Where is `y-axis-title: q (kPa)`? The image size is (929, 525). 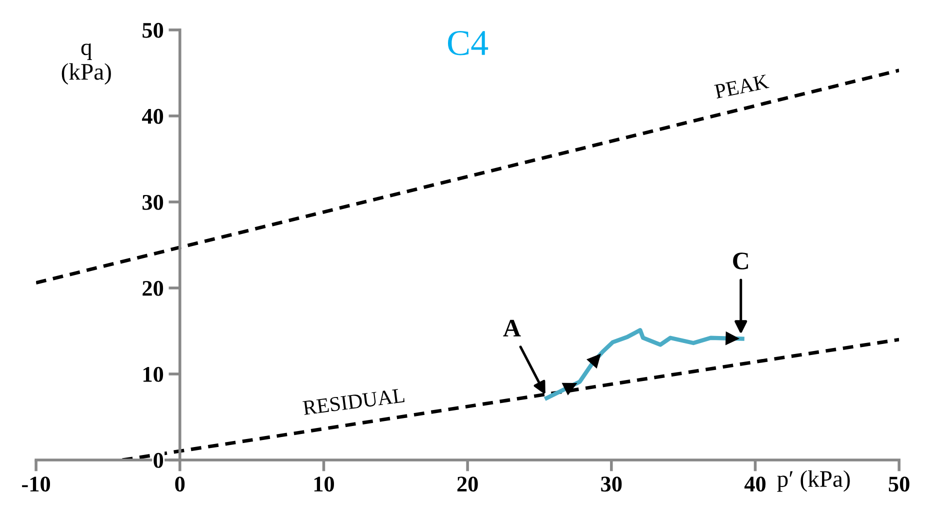
y-axis-title: q (kPa) is located at coordinates (86, 64).